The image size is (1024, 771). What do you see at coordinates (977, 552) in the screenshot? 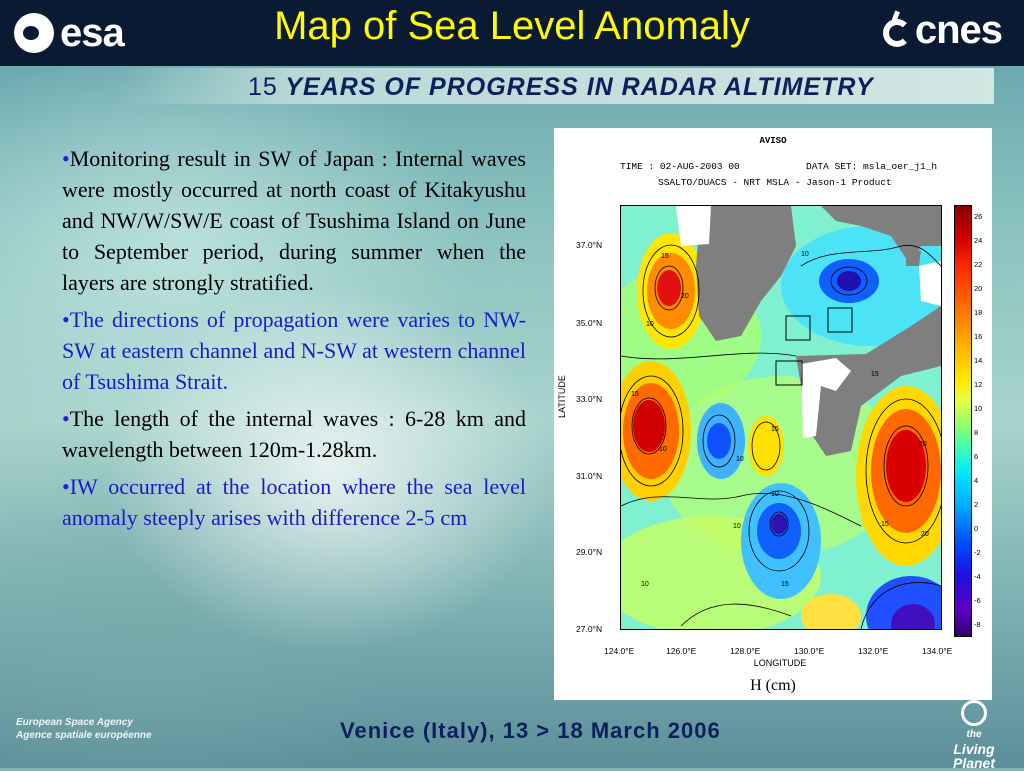
I see `colorbar-tick-label: -2` at bounding box center [977, 552].